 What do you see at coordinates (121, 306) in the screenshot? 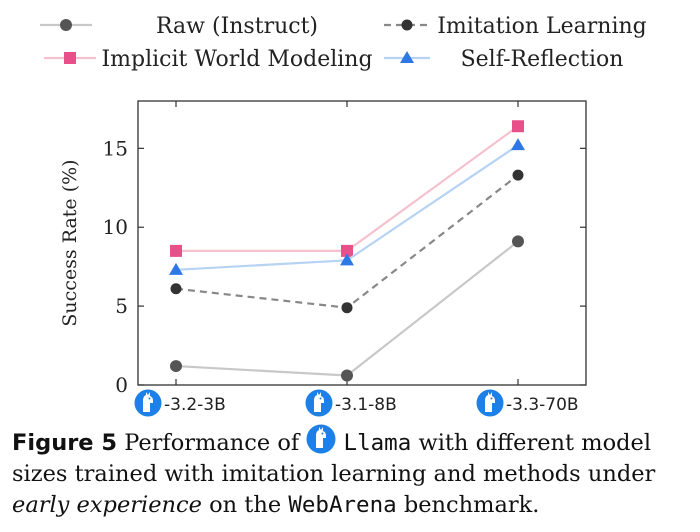
I see `y-tick-label: 5` at bounding box center [121, 306].